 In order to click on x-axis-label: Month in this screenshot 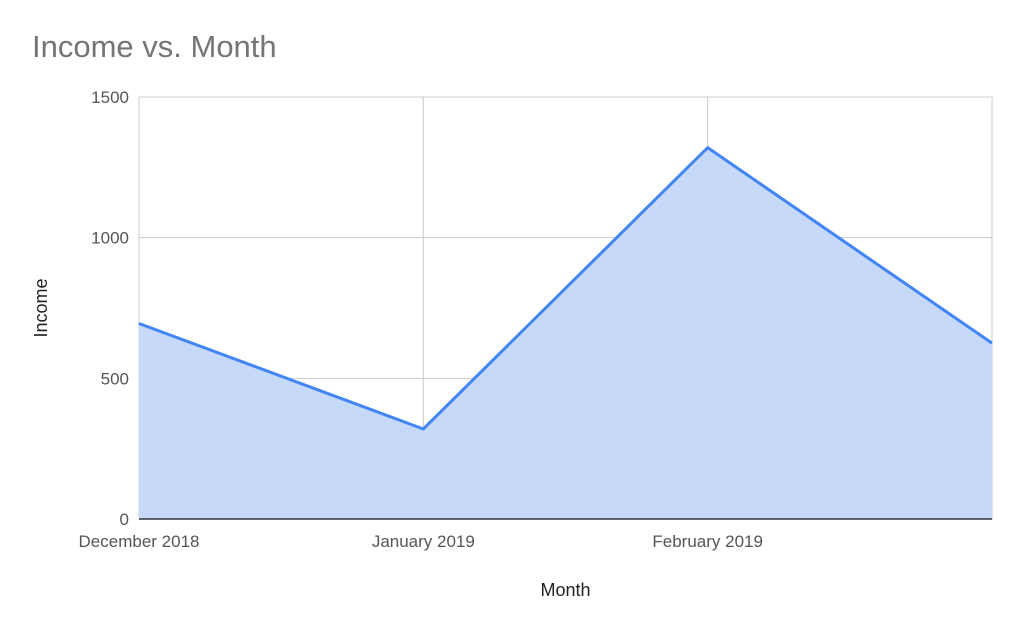, I will do `click(565, 590)`.